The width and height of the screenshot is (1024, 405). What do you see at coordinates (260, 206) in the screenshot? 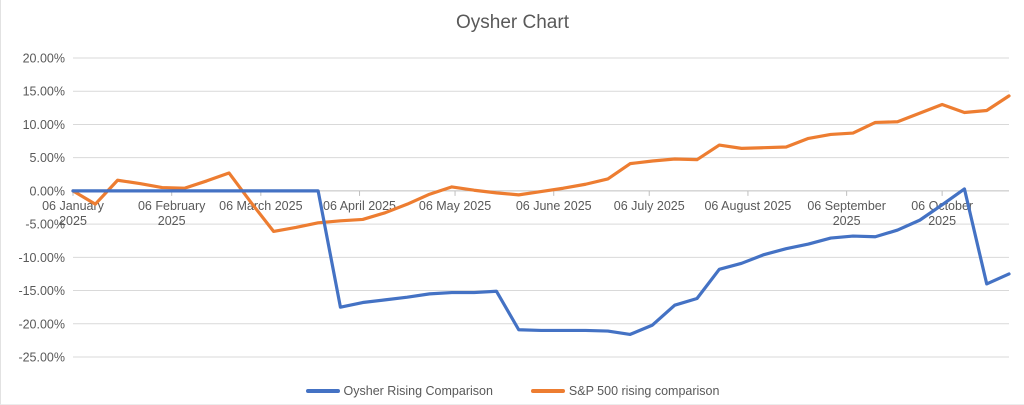
I see `x-tick-label: 06 March 2025` at bounding box center [260, 206].